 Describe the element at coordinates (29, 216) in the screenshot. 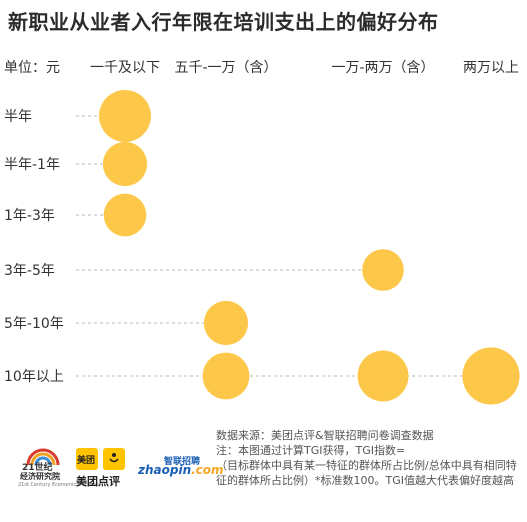

I see `y-tick-label: 1年-3年` at that location.